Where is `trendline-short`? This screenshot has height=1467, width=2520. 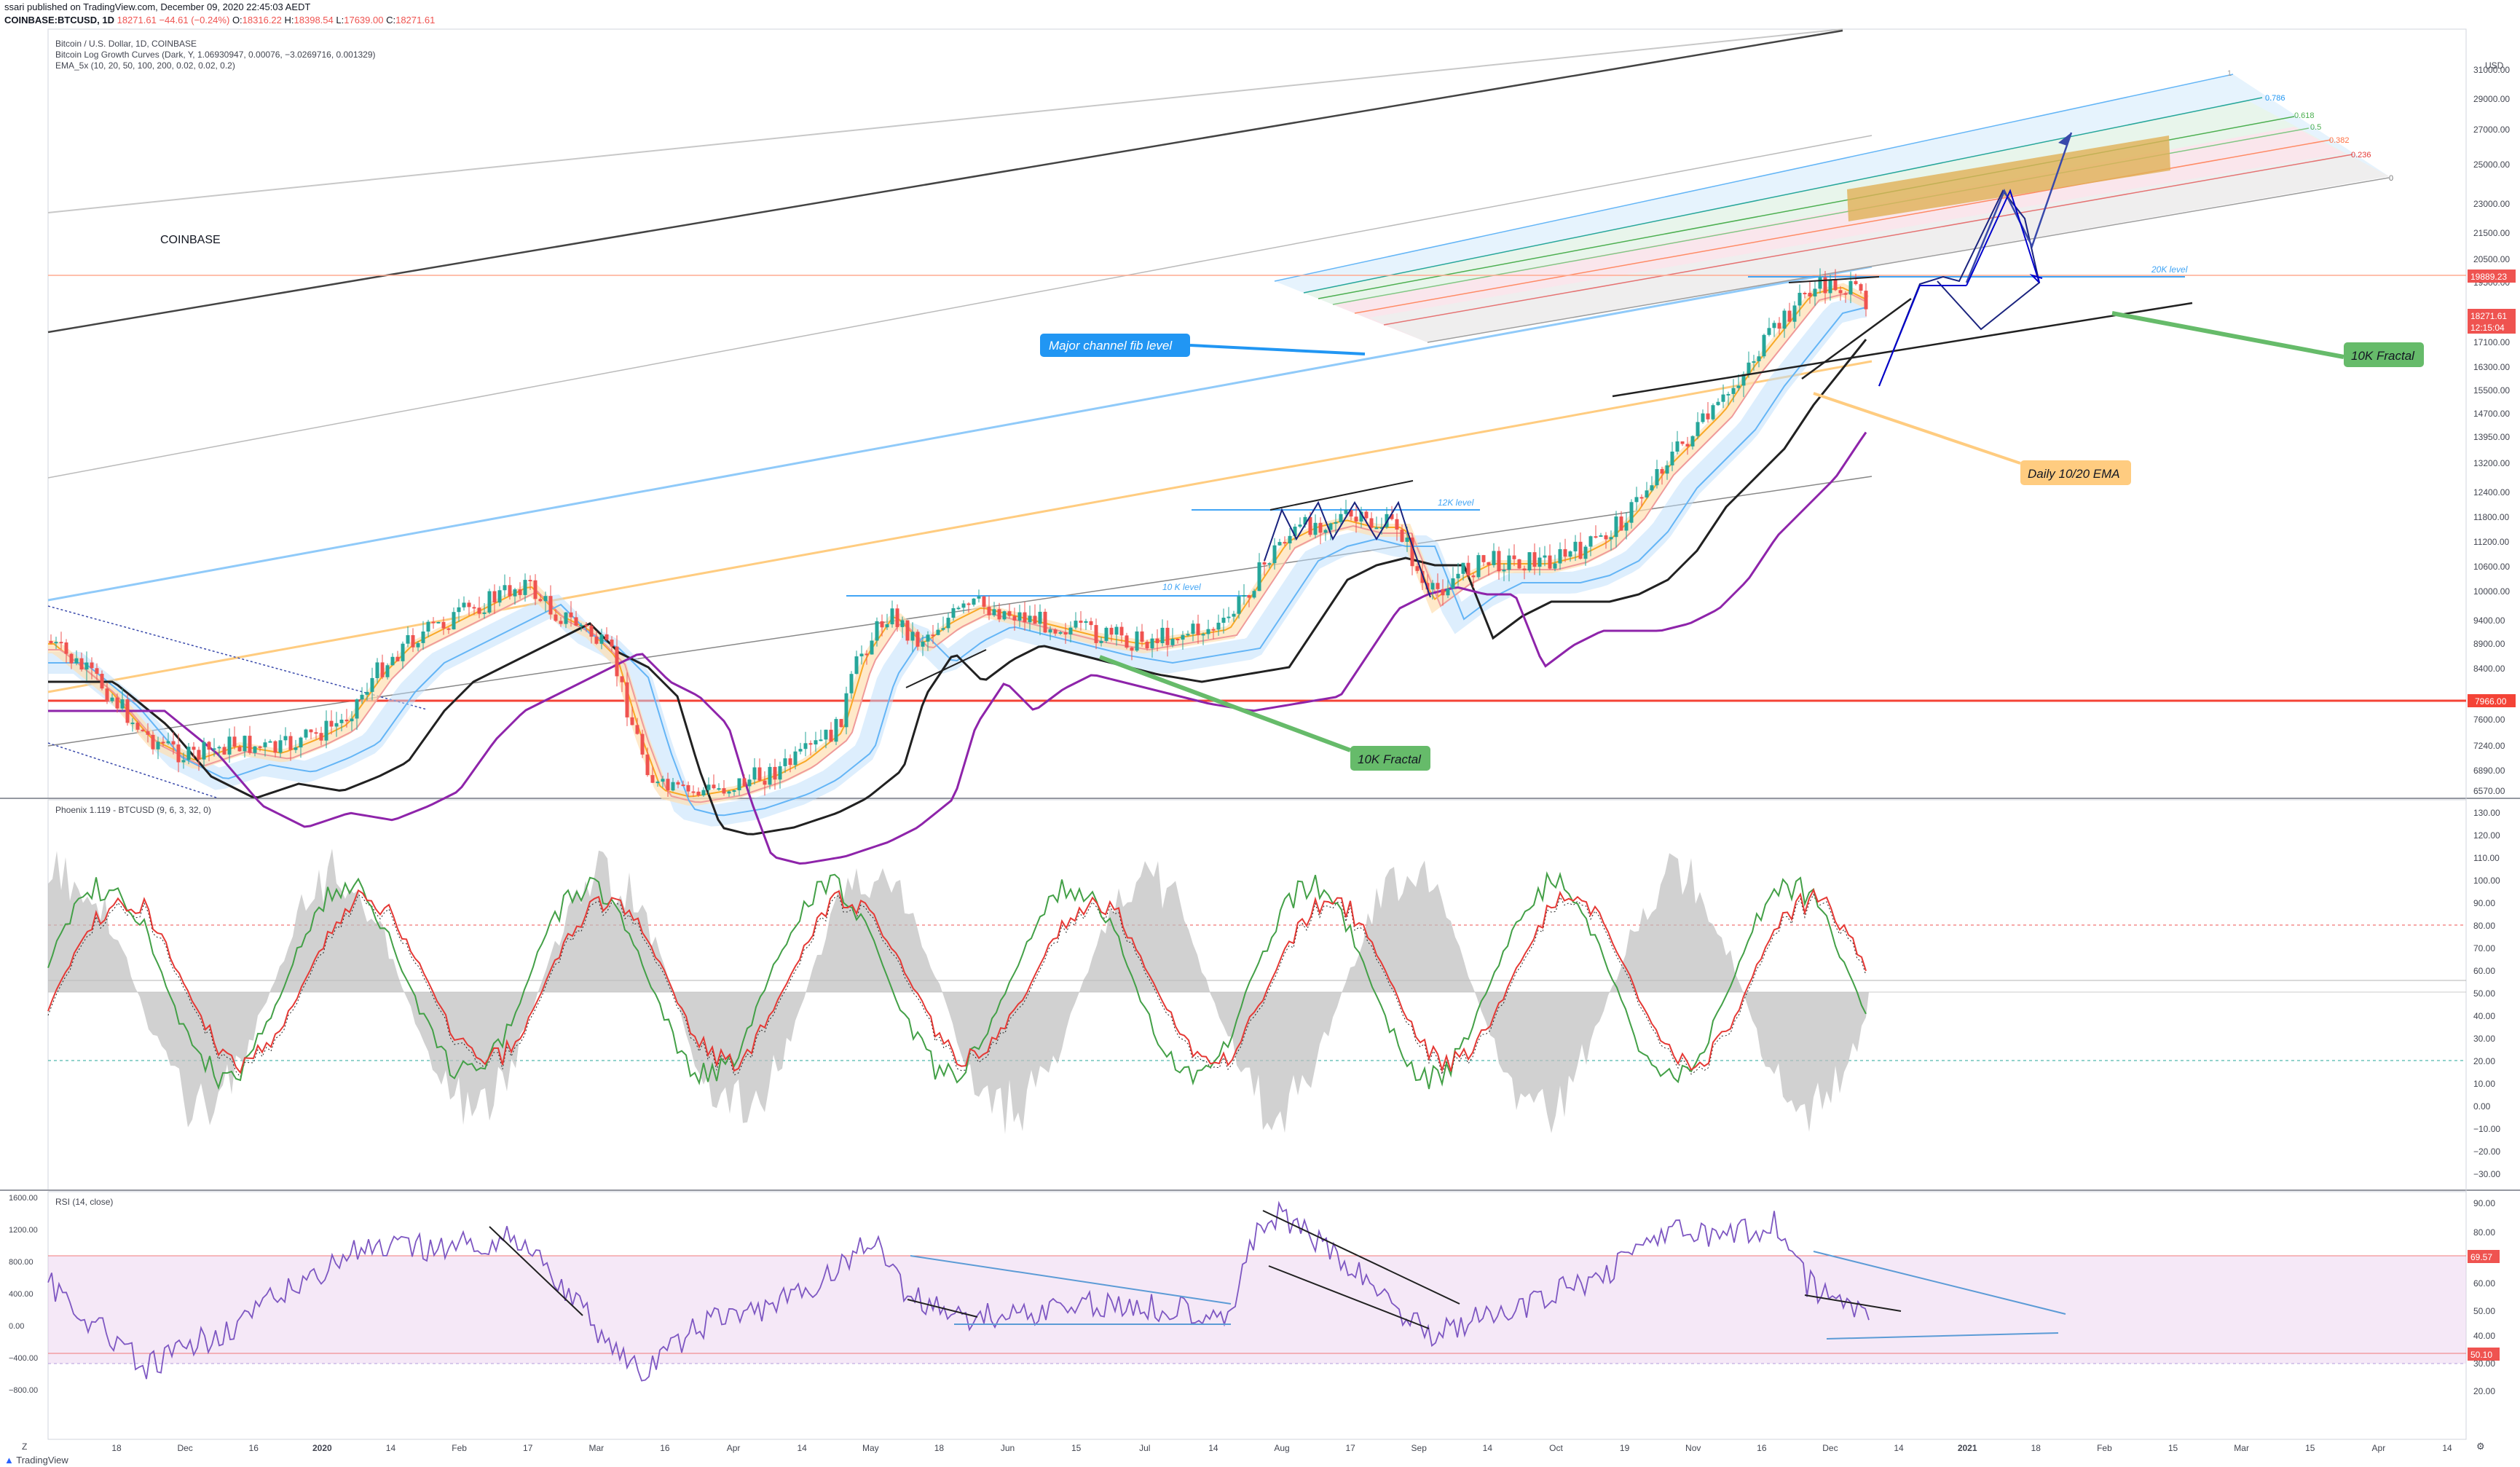
trendline-short is located at coordinates (1856, 338).